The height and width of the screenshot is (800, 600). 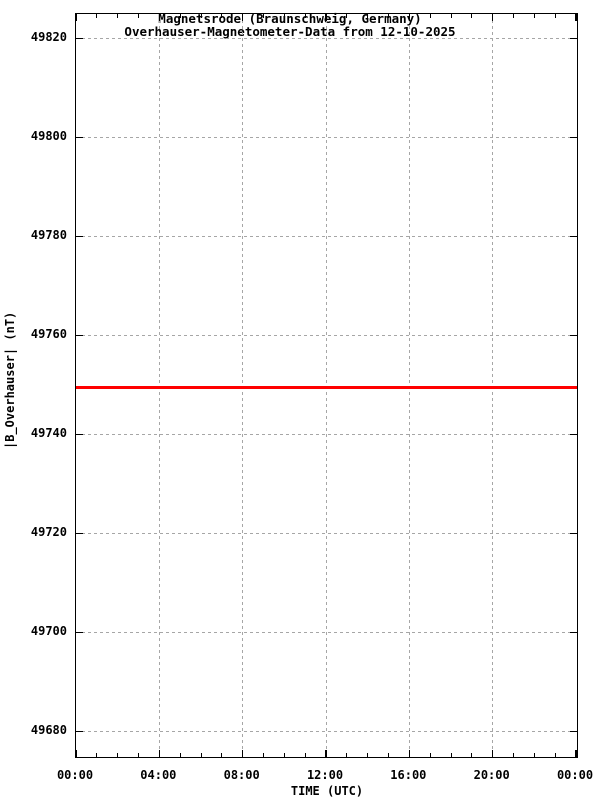 I want to click on series-line-overhauser, so click(x=326, y=387).